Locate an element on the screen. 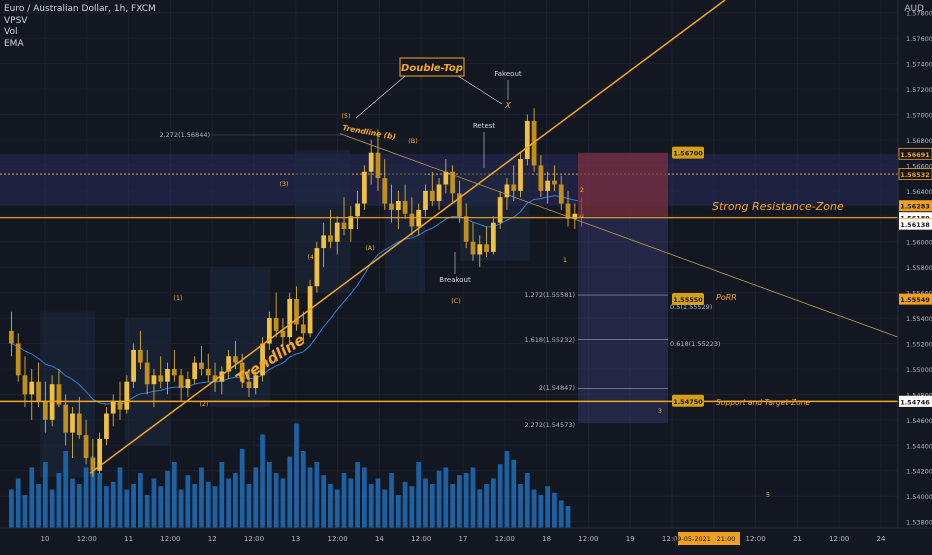 This screenshot has height=555, width=932. y-tick-label: 1.55000 is located at coordinates (919, 370).